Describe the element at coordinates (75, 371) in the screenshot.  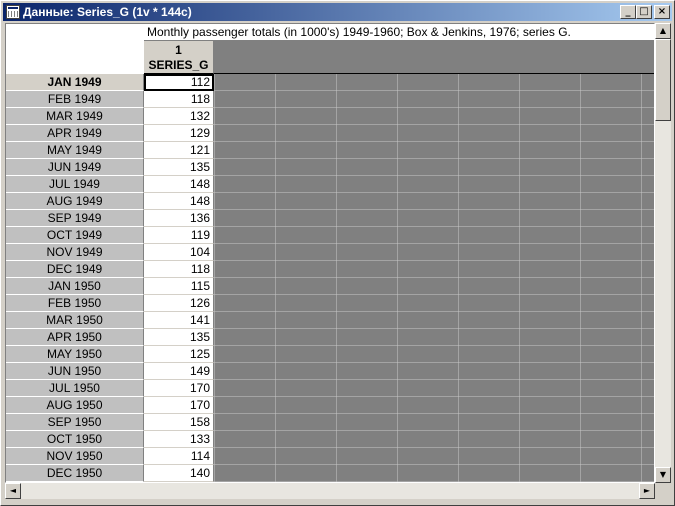
I see `row-label: JUN 1950` at that location.